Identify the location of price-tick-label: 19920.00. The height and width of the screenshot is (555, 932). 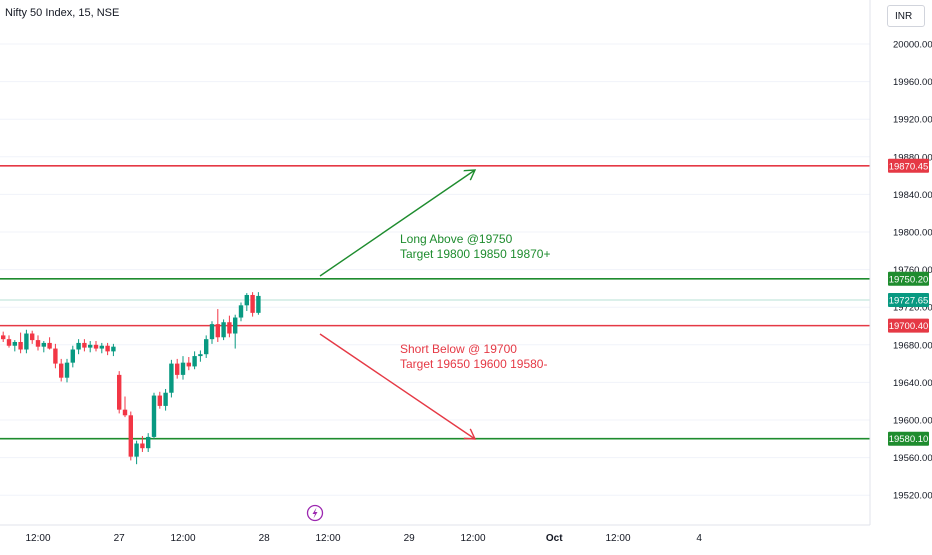
(912, 120).